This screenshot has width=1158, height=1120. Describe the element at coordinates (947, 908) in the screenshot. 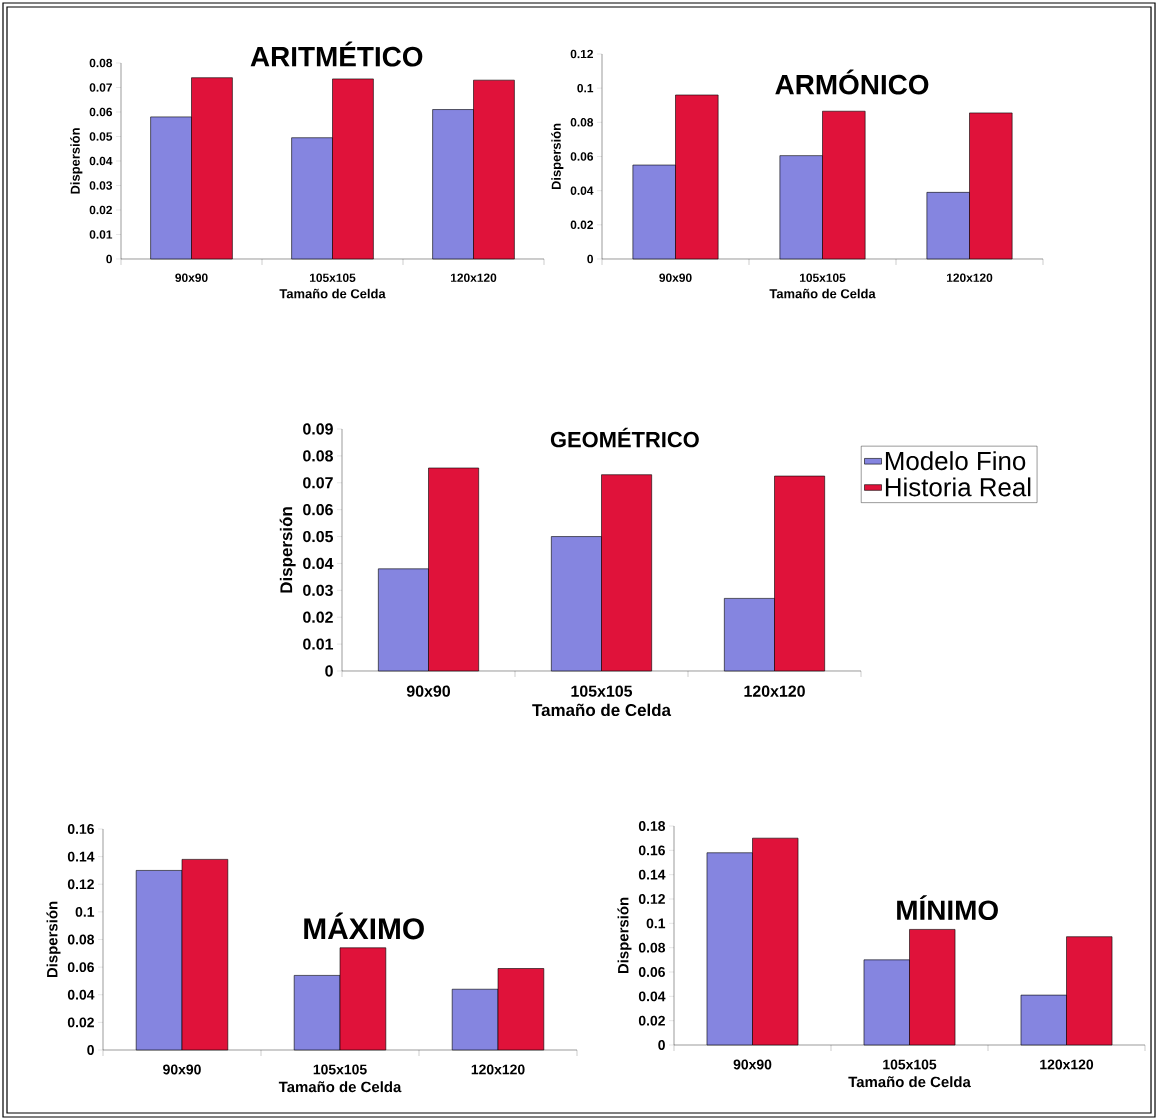

I see `text: MÍNIMO` at that location.